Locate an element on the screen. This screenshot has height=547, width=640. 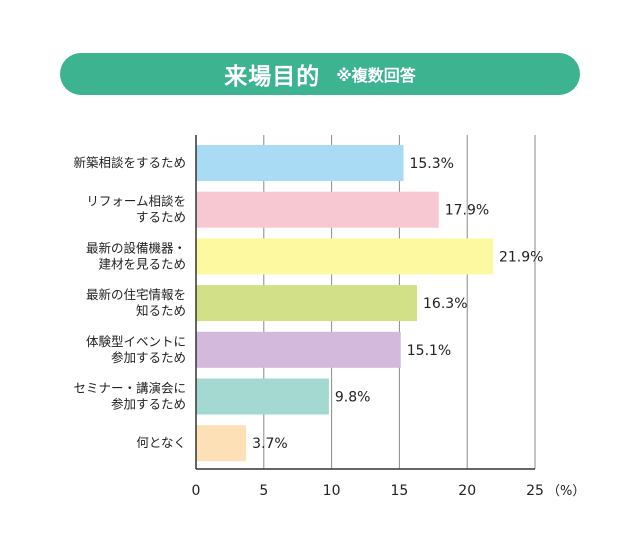
bar-value-label: 15.3% is located at coordinates (431, 164).